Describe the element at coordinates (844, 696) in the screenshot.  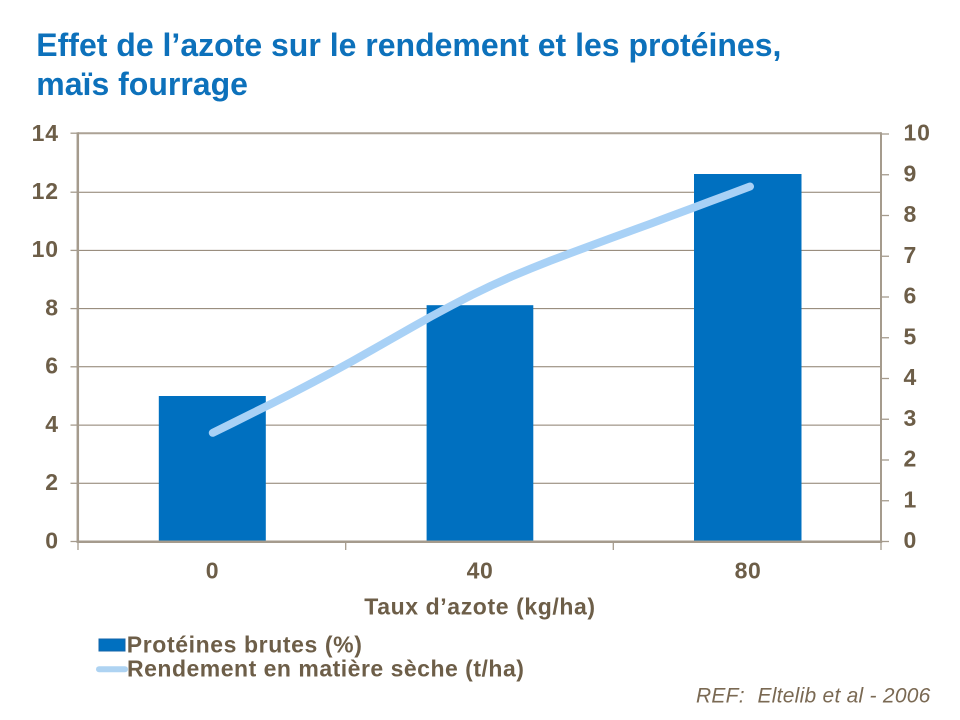
I see `svg-text: Eltelib et al - 2006` at that location.